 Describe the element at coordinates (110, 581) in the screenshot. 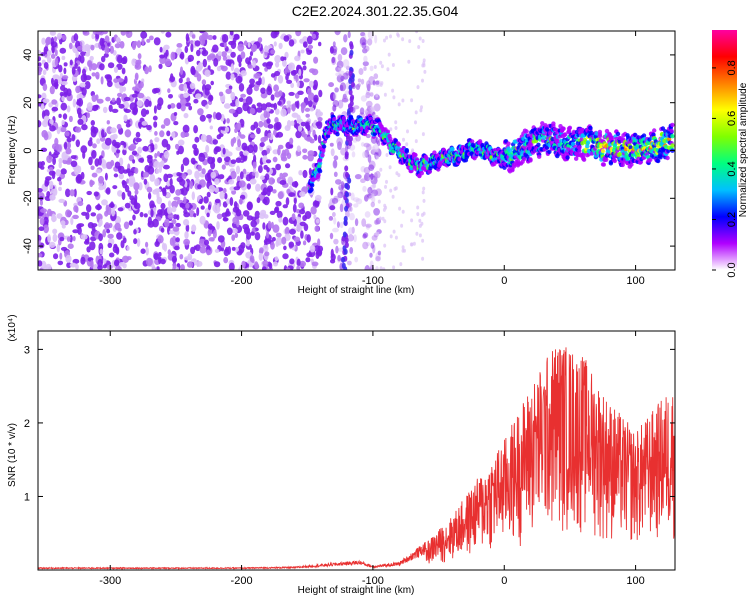

I see `snr-x-tick-label: -300` at that location.